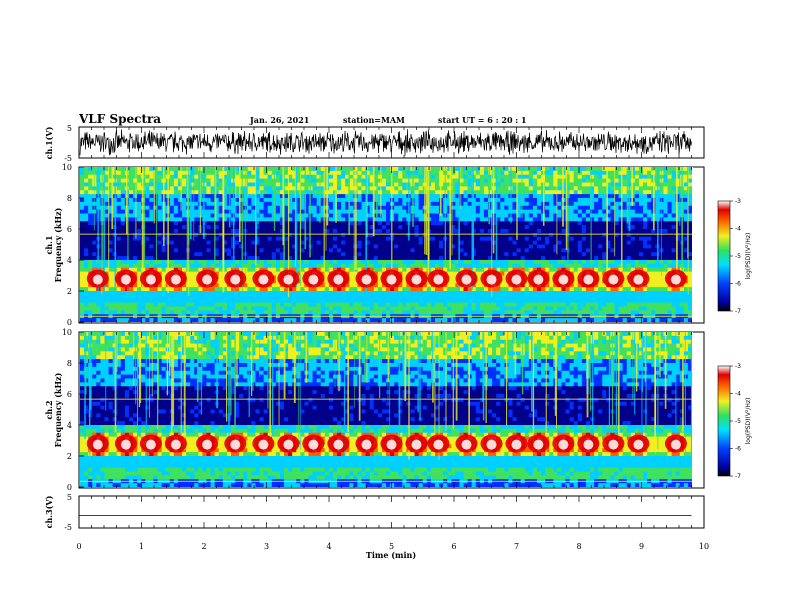 This screenshot has height=612, width=792. I want to click on yt2-label-5: 10, so click(67, 332).